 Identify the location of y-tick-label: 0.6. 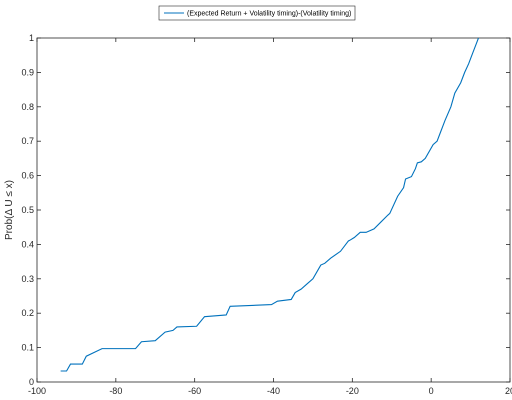
(27, 176).